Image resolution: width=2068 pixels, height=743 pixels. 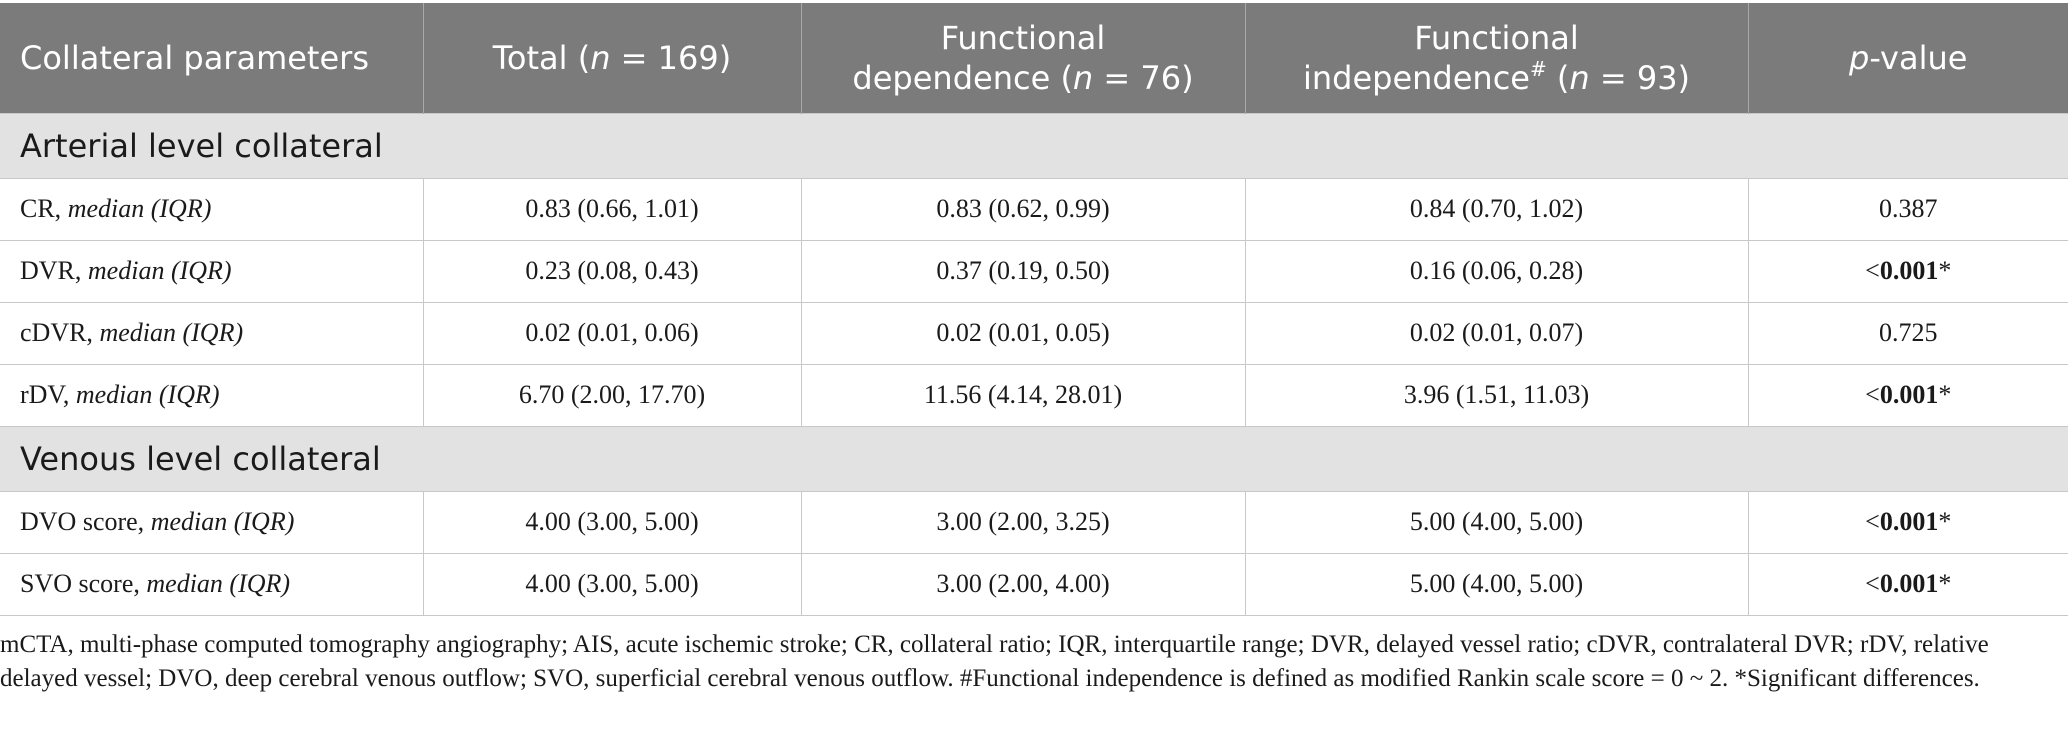 I want to click on p-value-cell: 0.725, so click(x=1907, y=333).